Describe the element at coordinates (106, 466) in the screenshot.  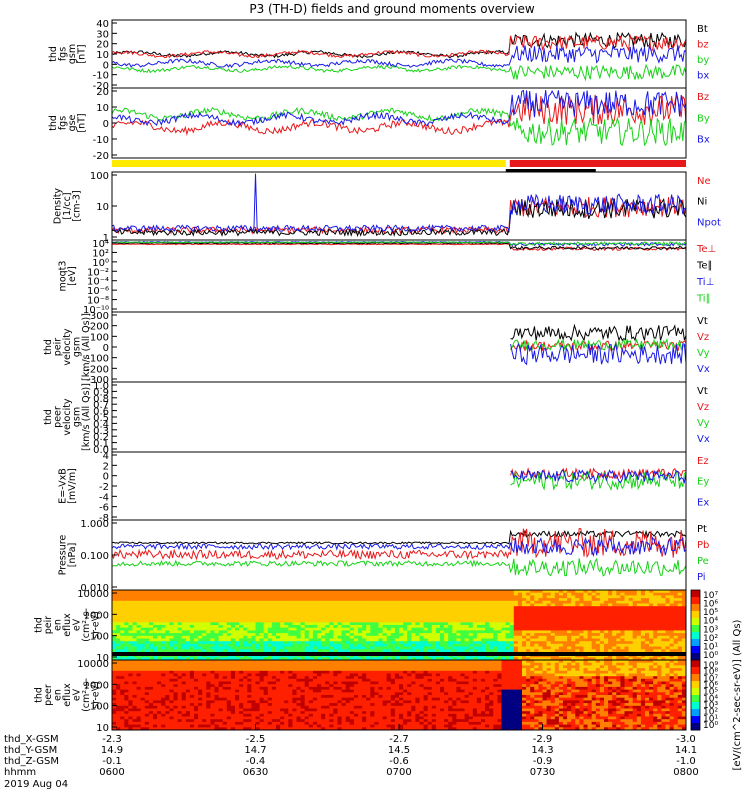
I see `y-tick-label: 2` at that location.